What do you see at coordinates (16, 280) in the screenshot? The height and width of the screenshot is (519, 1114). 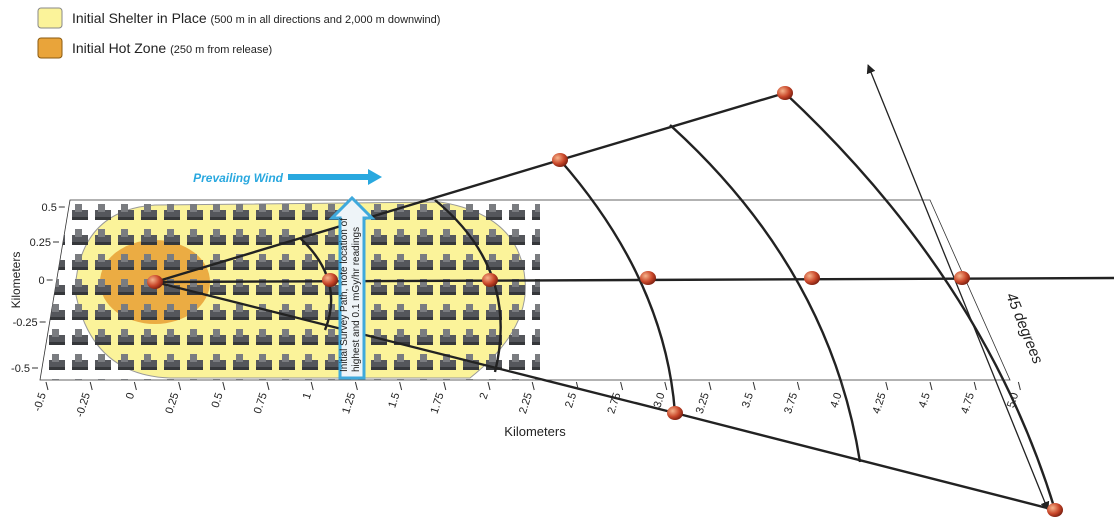 I see `y-axis-title: Kilometers` at bounding box center [16, 280].